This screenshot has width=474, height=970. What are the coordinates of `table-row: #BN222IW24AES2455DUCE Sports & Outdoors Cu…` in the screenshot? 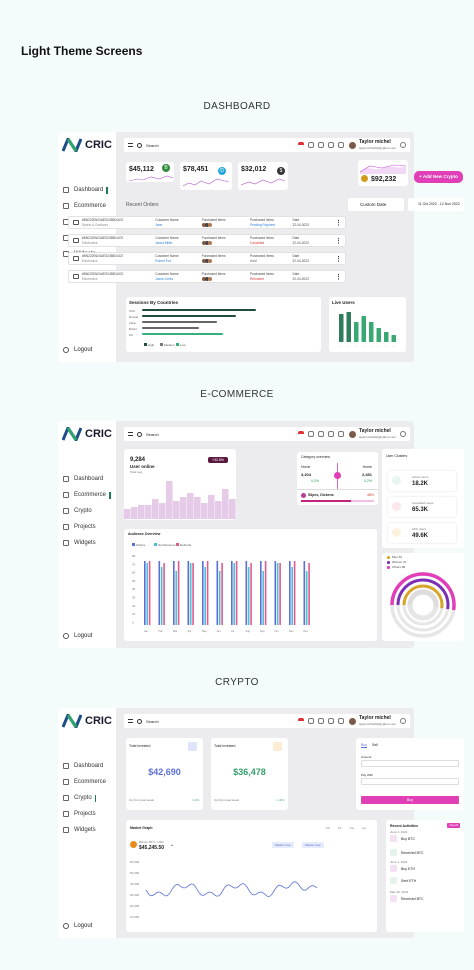 It's located at (207, 222).